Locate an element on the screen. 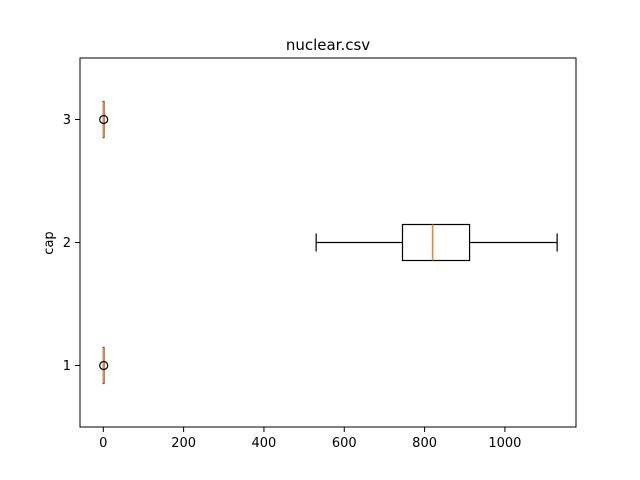 This screenshot has height=480, width=640. x-tick-label-2: 200 is located at coordinates (183, 443).